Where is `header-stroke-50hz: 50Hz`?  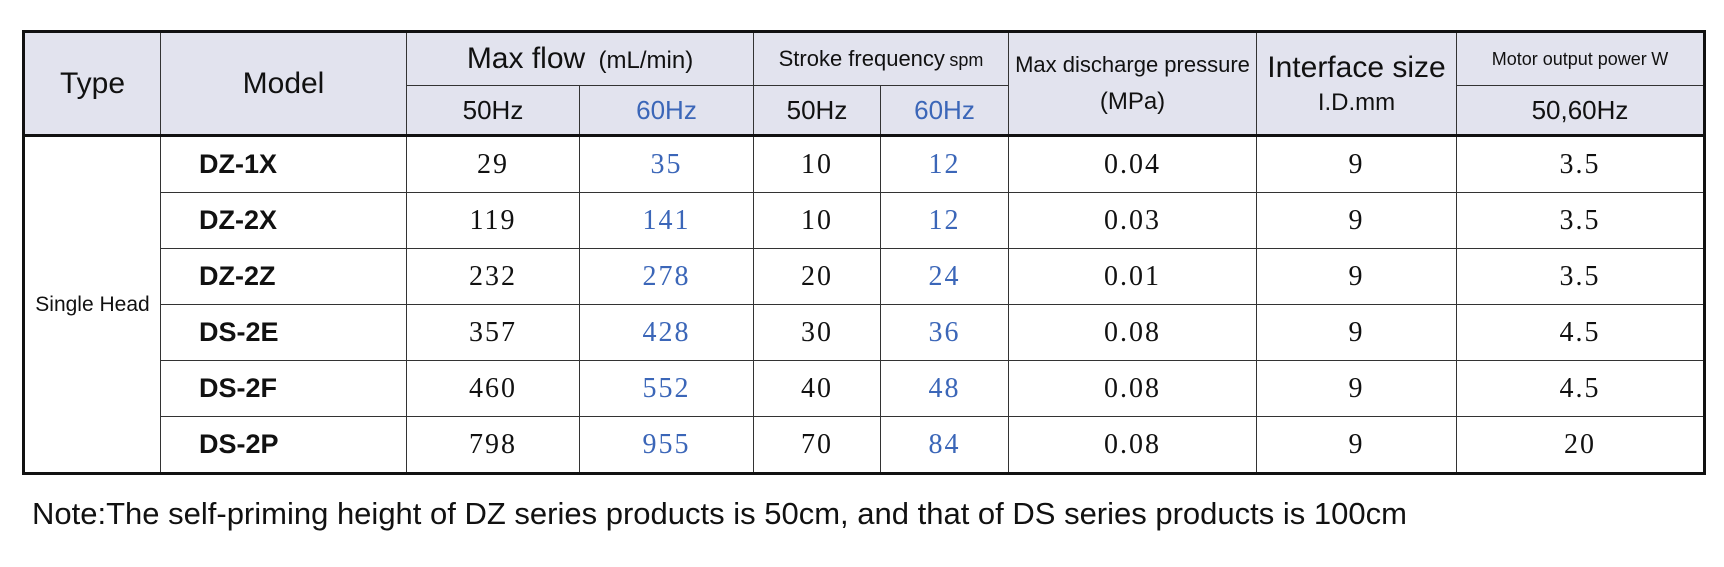
header-stroke-50hz: 50Hz is located at coordinates (817, 110).